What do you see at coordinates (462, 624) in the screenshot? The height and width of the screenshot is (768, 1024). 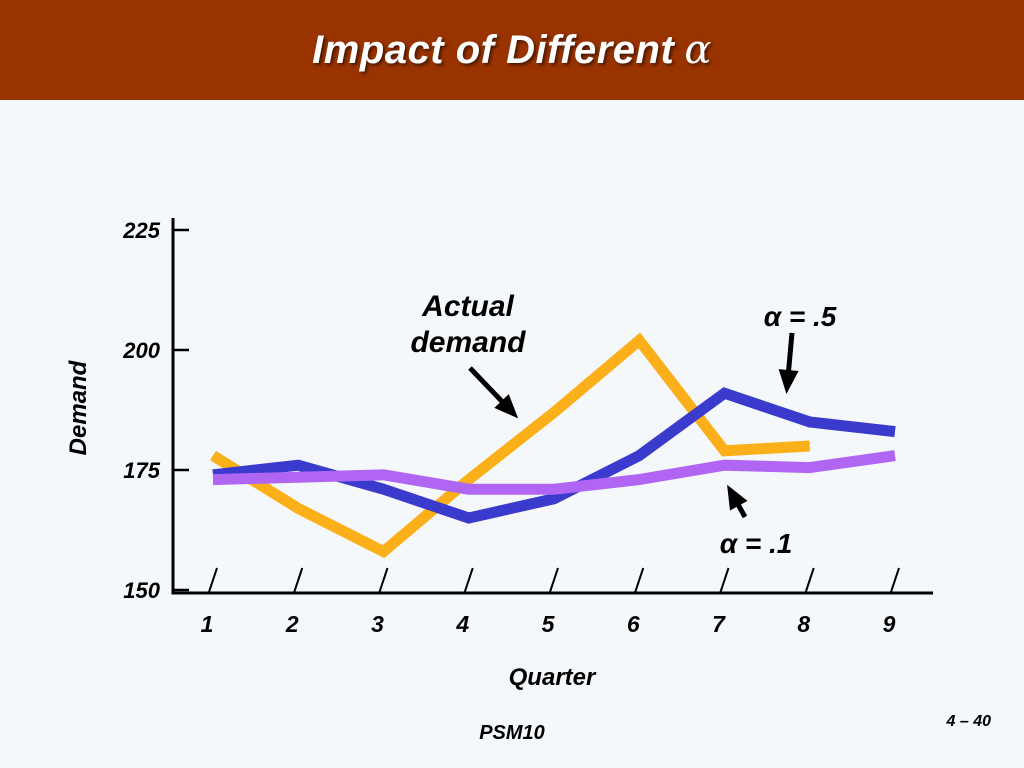 I see `x-tick-label: 4` at bounding box center [462, 624].